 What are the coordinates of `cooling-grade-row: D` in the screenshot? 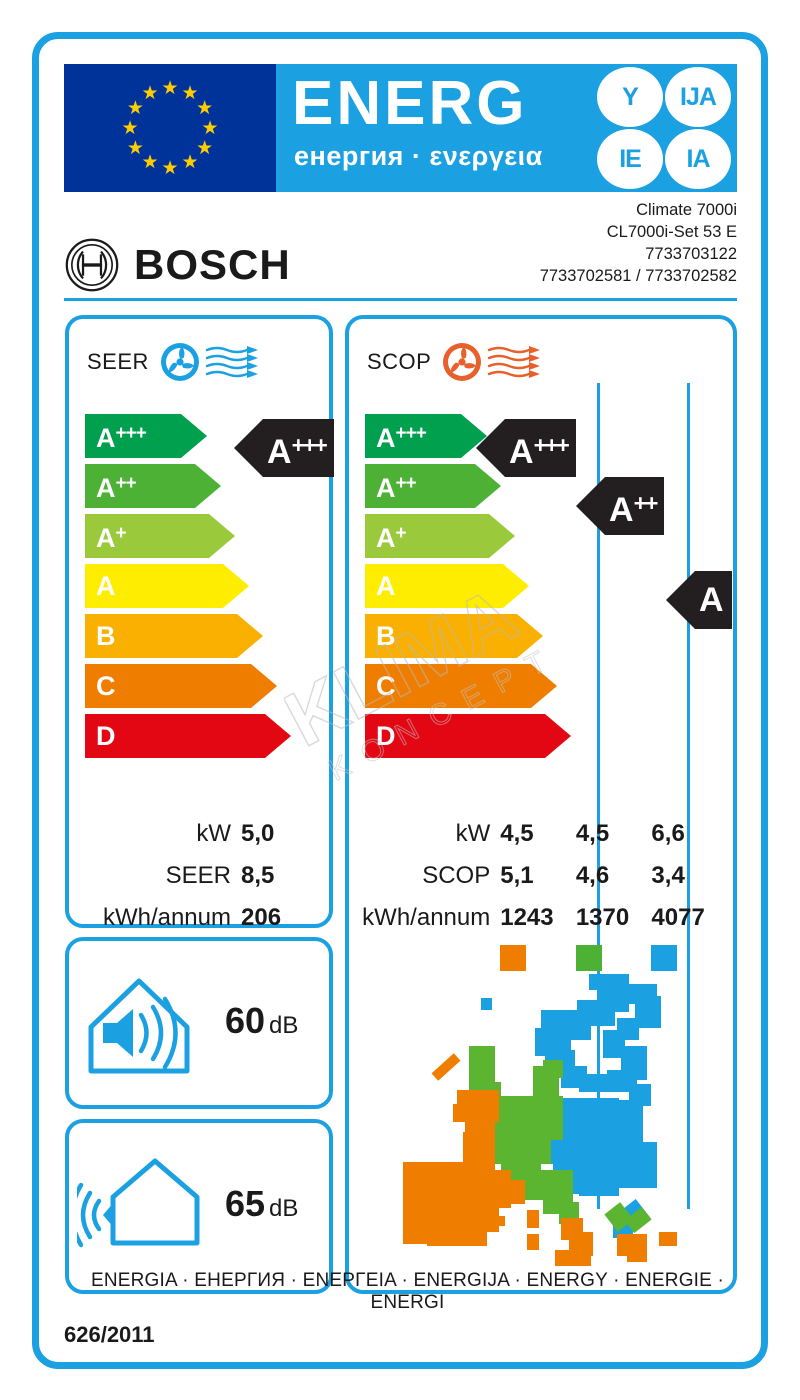 It's located at (188, 736).